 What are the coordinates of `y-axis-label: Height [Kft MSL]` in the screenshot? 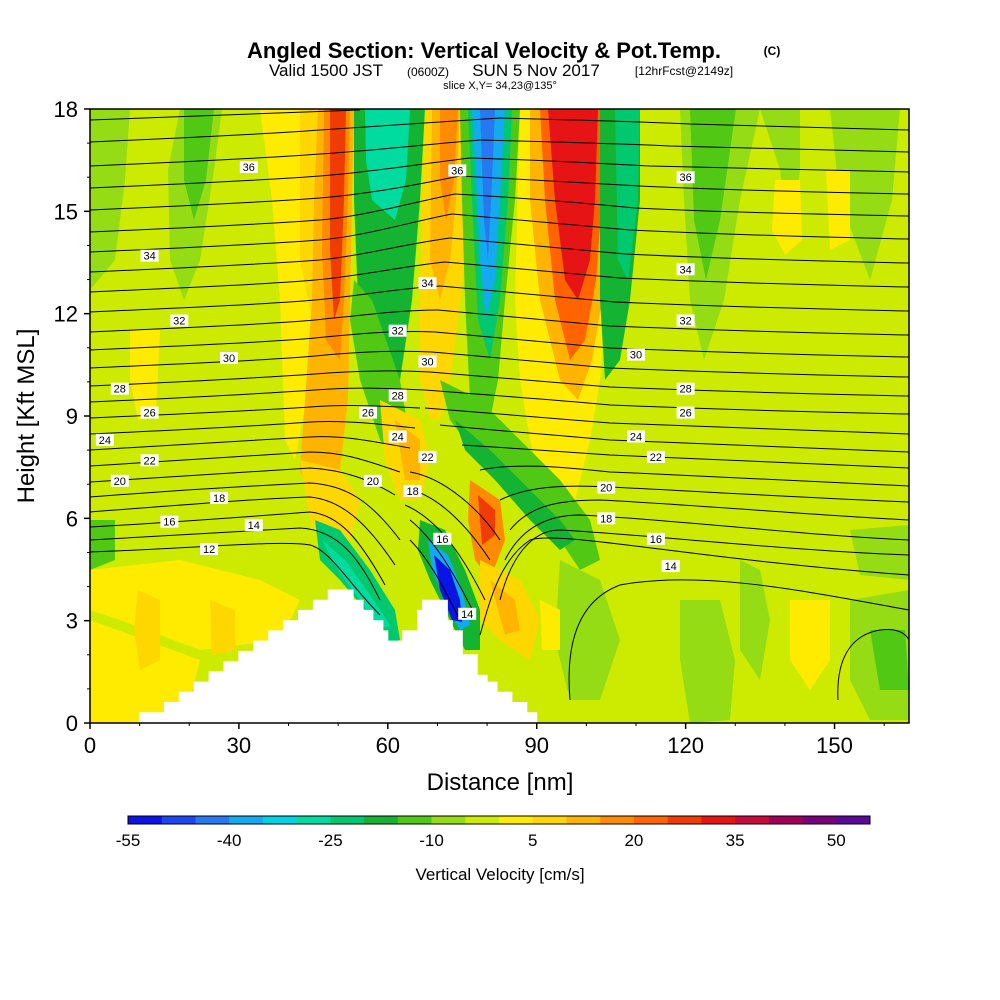 It's located at (26, 416).